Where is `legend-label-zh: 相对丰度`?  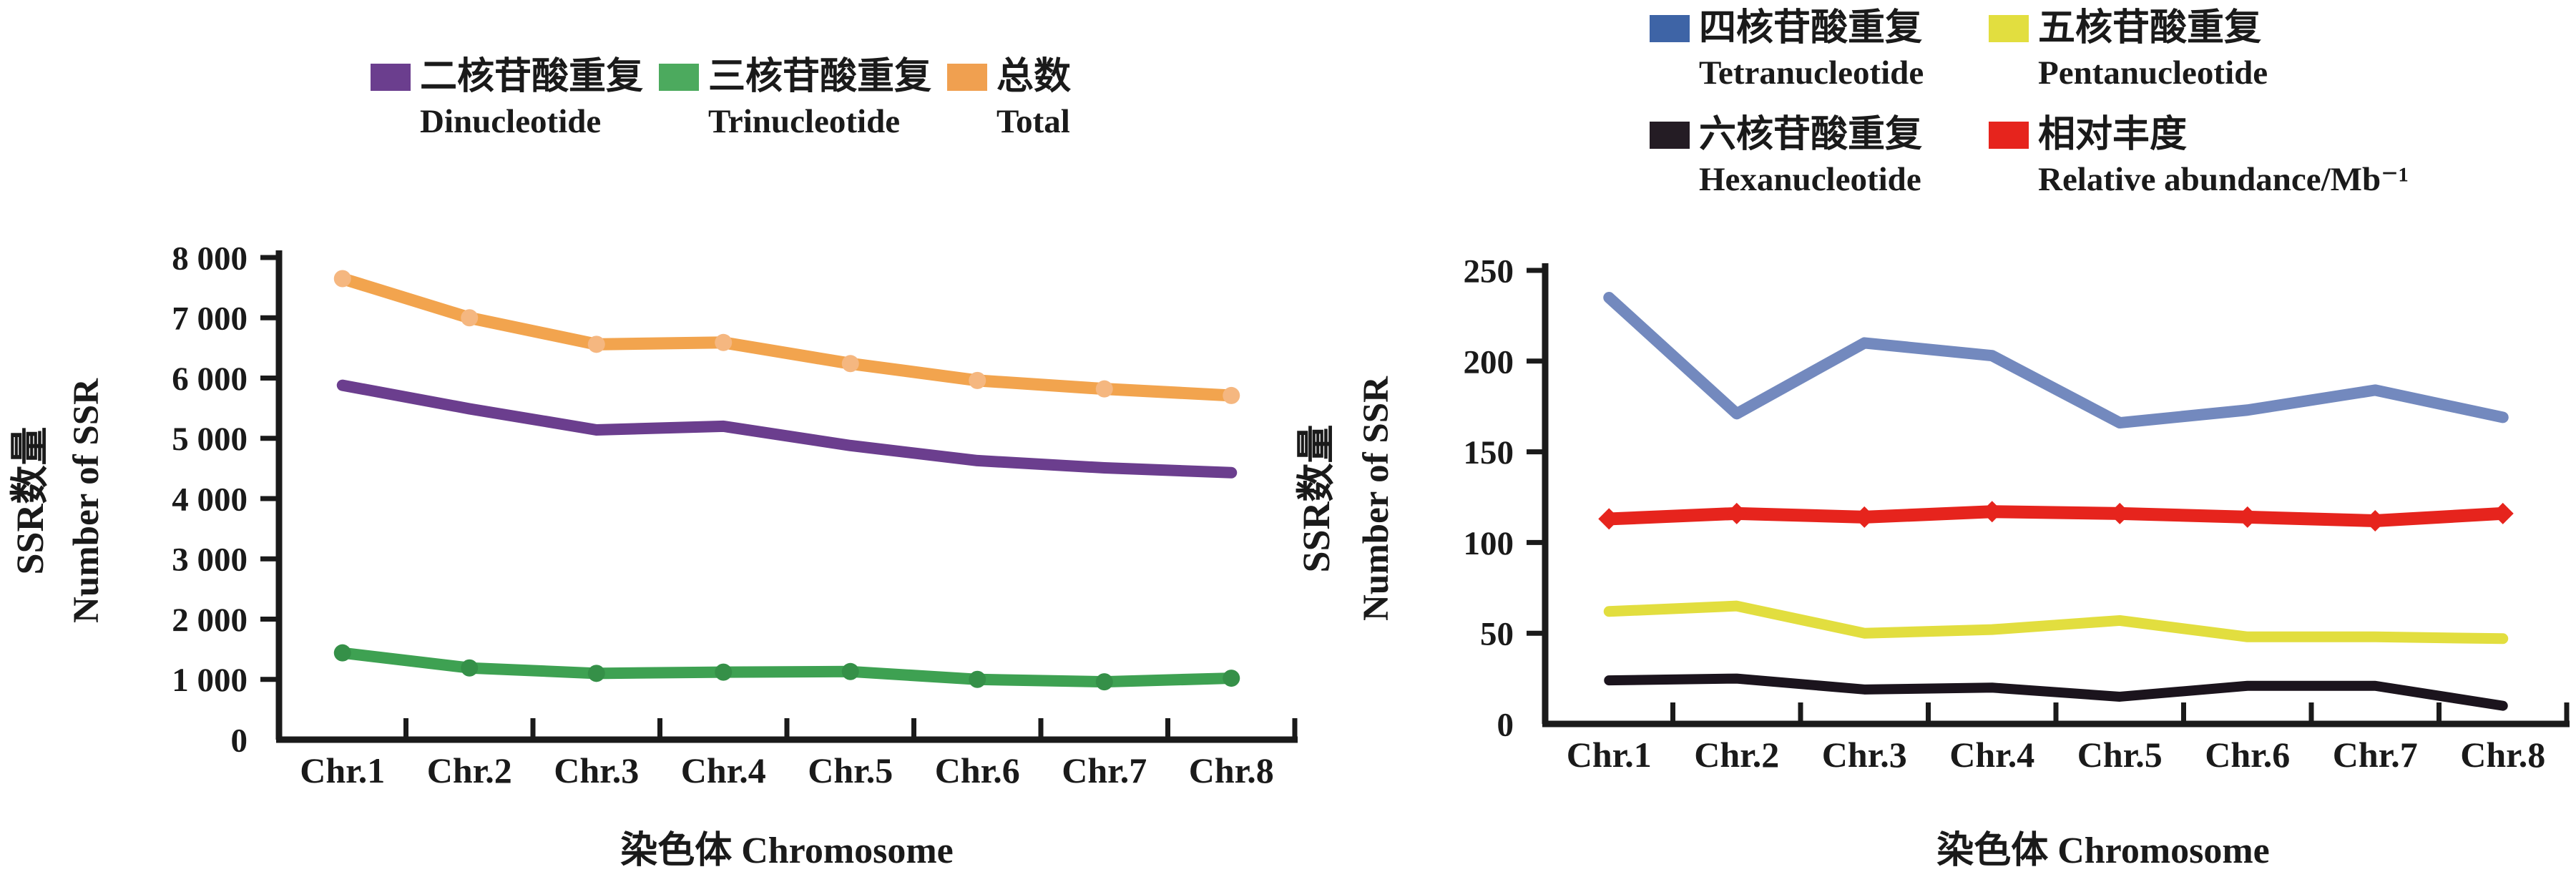 legend-label-zh: 相对丰度 is located at coordinates (2113, 135).